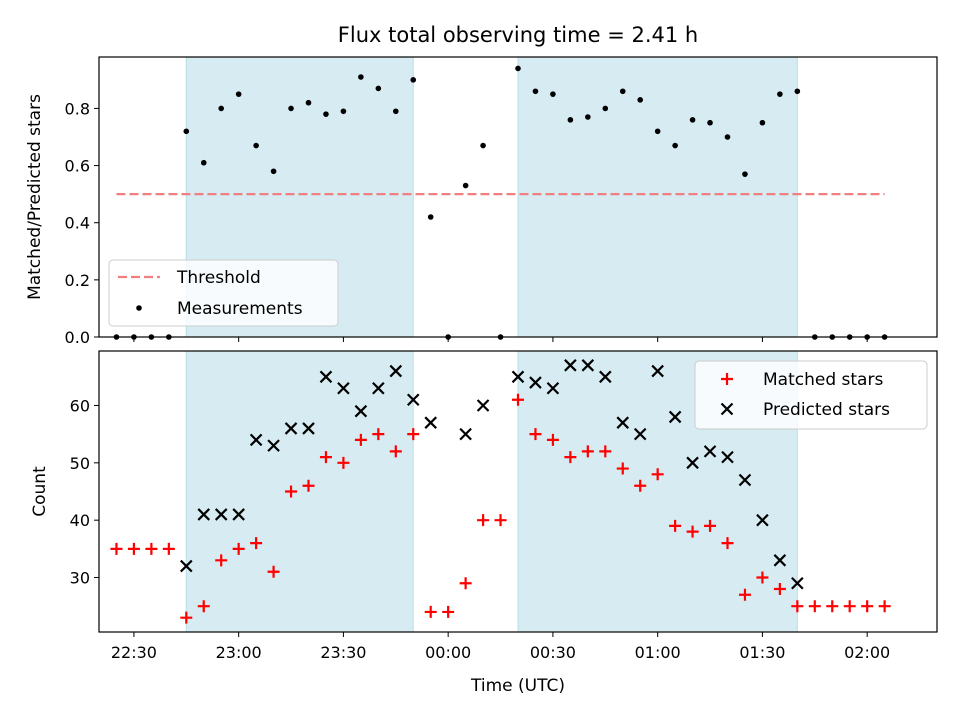 The width and height of the screenshot is (960, 720). What do you see at coordinates (448, 652) in the screenshot?
I see `x-tick-label: 00:00` at bounding box center [448, 652].